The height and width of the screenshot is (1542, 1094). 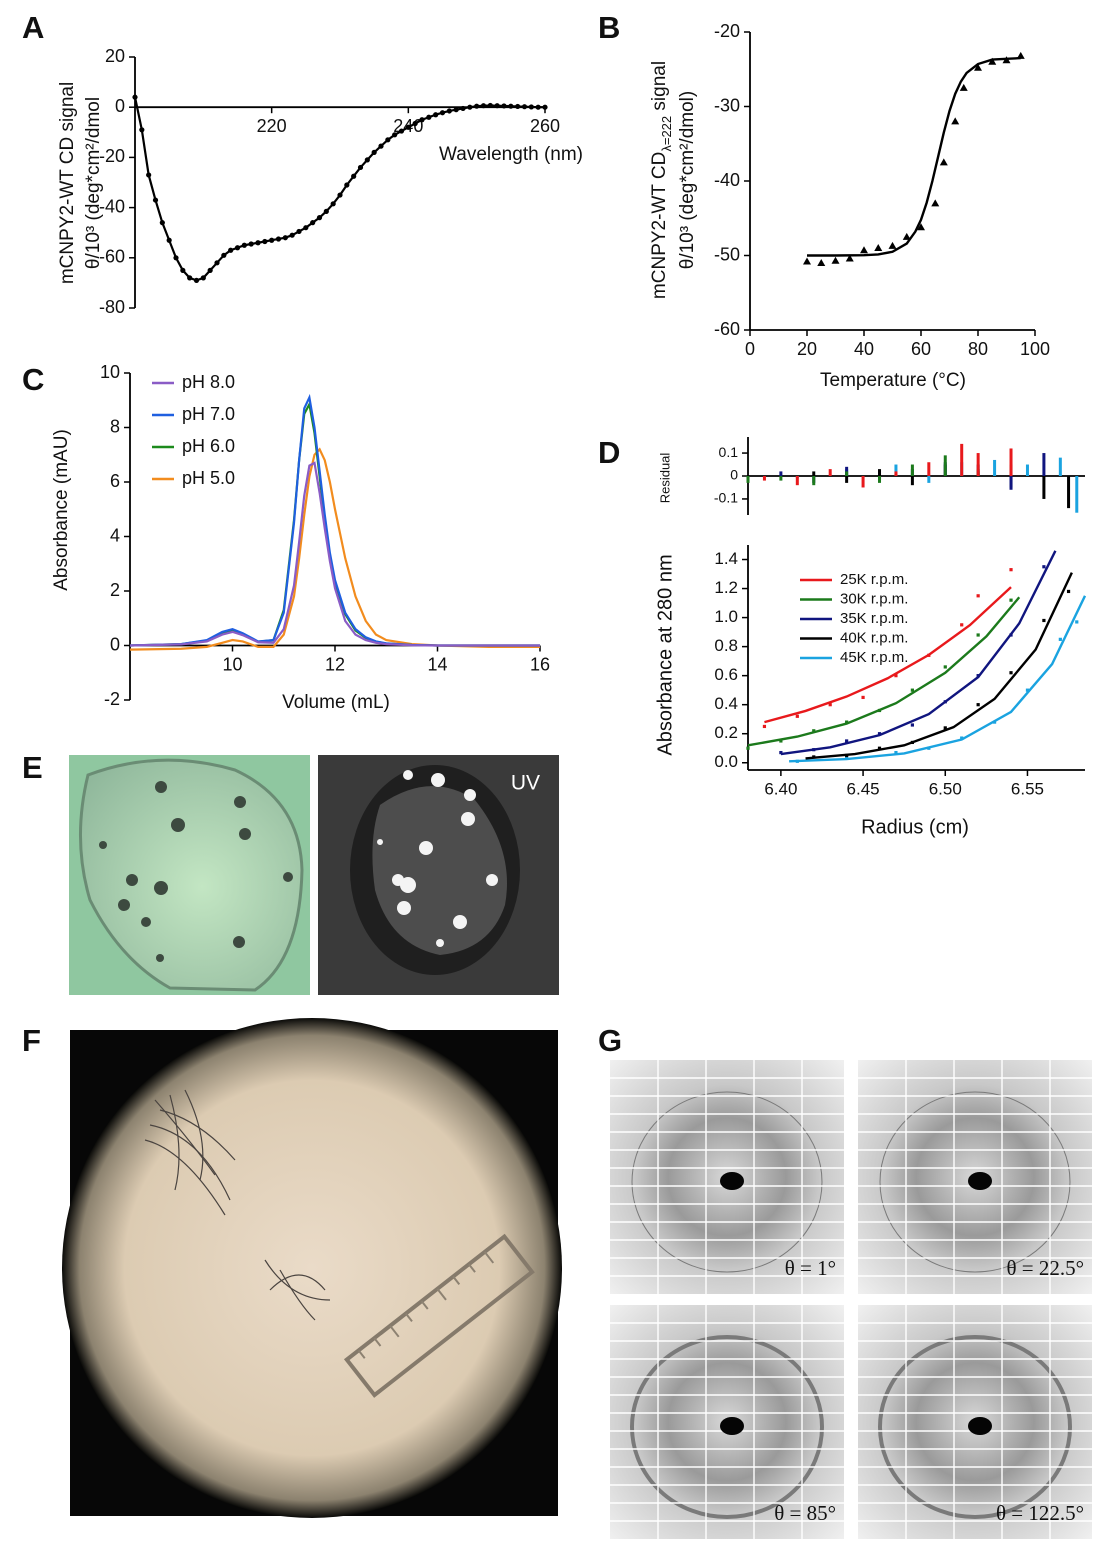 I want to click on x-tick-label: 10, so click(x=232, y=664).